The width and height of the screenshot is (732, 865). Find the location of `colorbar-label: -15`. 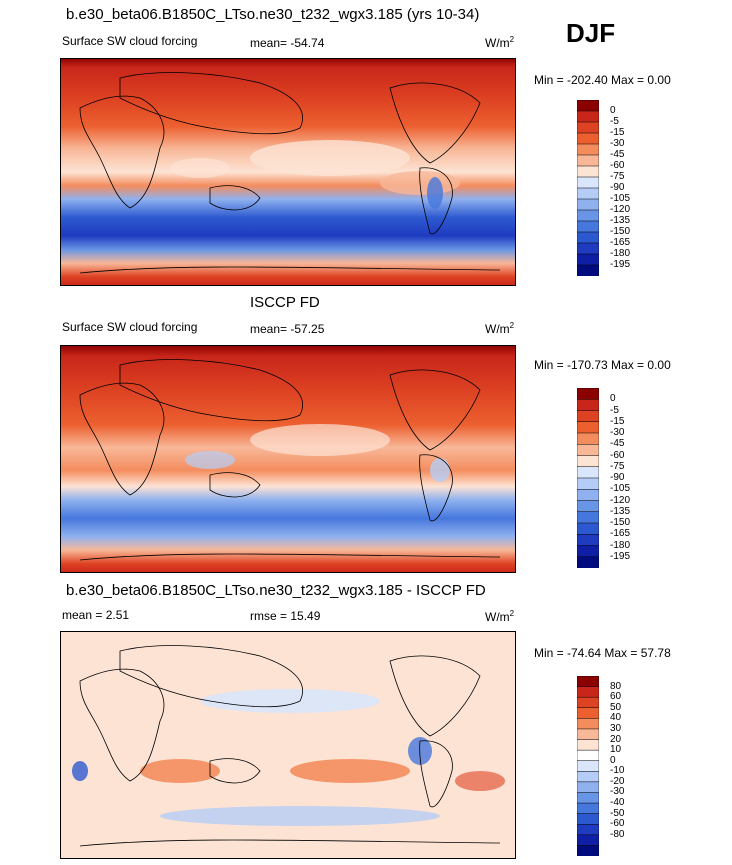

colorbar-label: -15 is located at coordinates (617, 132).